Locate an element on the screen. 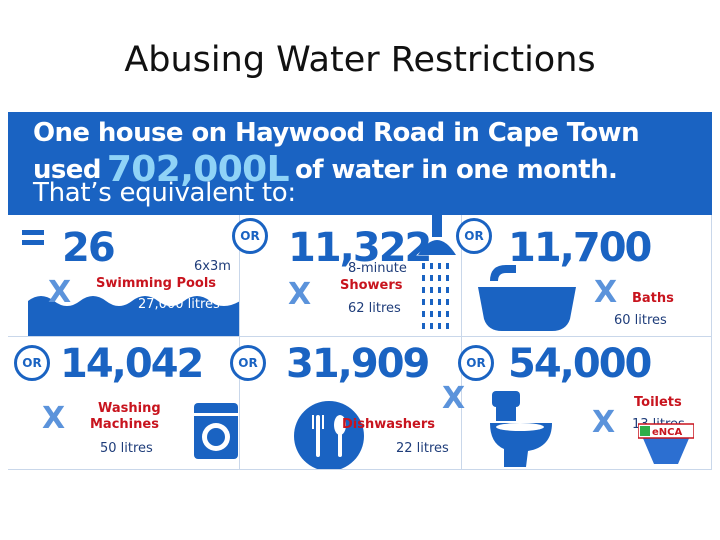 The width and height of the screenshot is (720, 540). plate-cutlery-icon is located at coordinates (329, 435).